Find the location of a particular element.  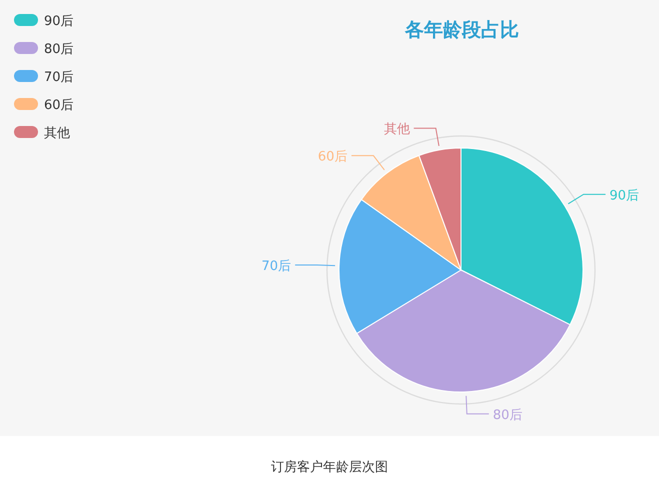

slice-label: 其他 is located at coordinates (397, 130).